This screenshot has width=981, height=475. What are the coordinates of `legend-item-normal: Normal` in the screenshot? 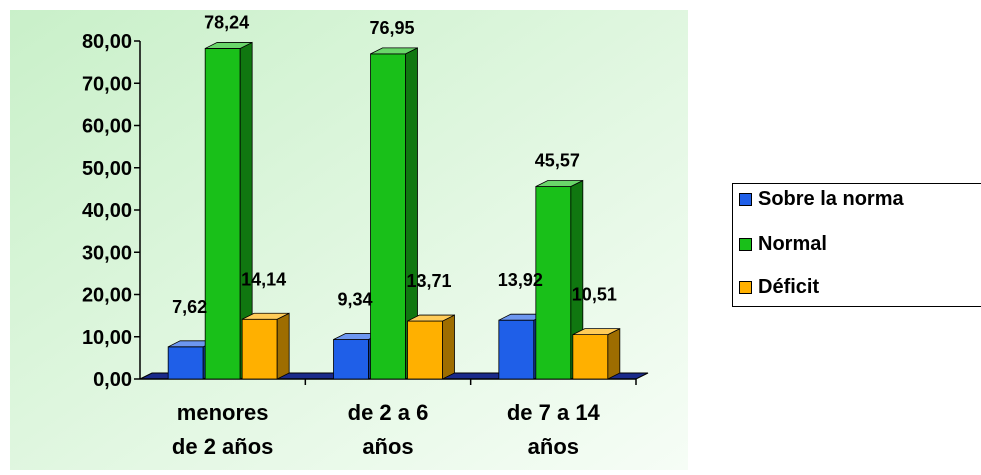 It's located at (783, 244).